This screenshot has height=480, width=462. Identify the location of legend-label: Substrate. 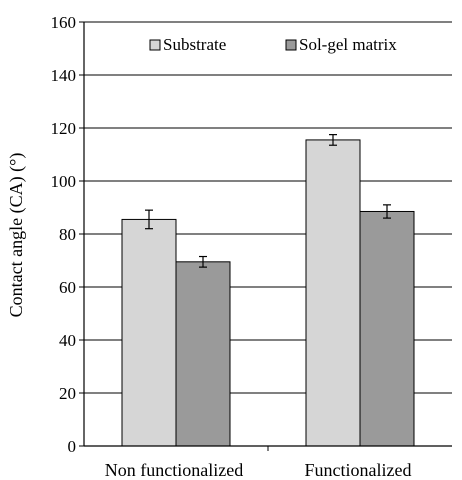
(194, 44).